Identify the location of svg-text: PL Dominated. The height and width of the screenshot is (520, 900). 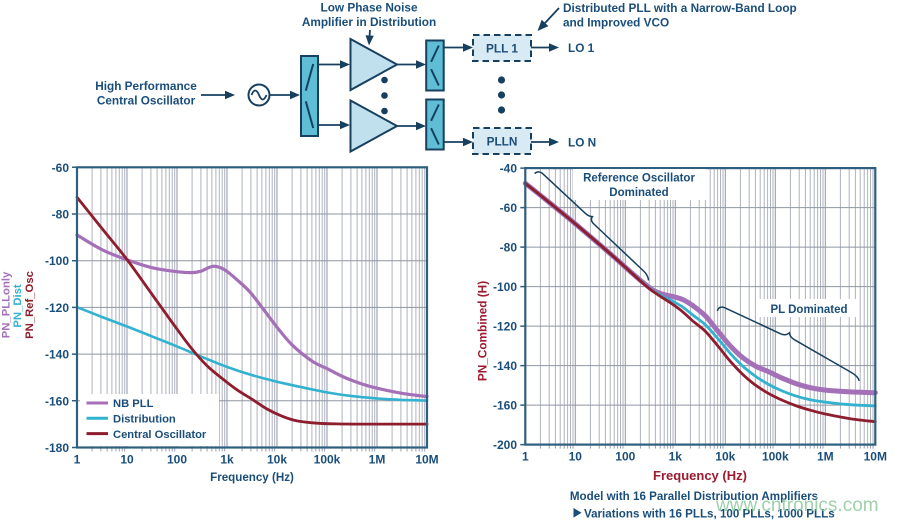
(808, 310).